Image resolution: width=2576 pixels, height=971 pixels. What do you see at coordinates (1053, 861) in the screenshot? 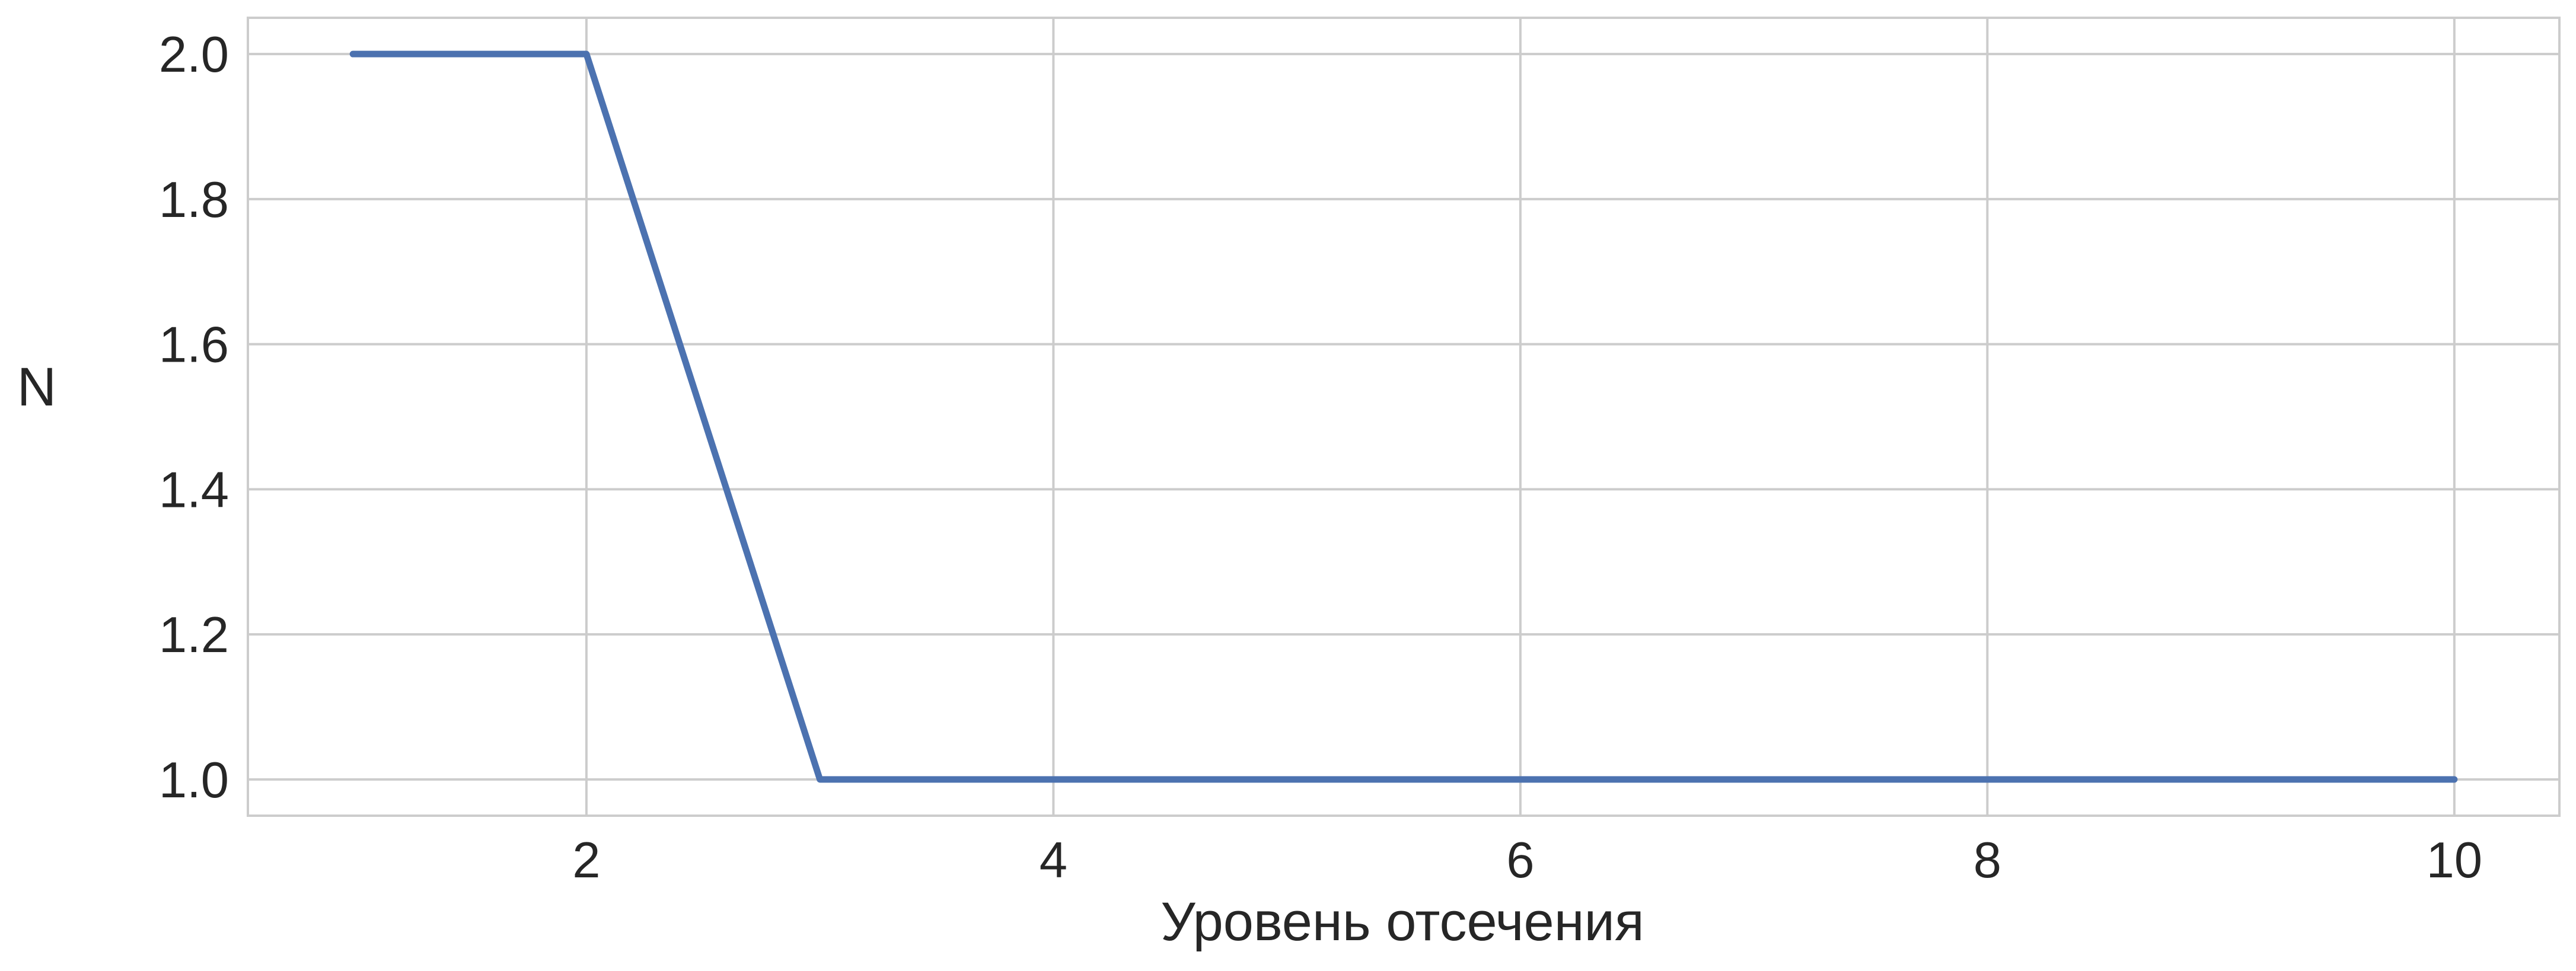
I see `x-tick-label: 4` at bounding box center [1053, 861].